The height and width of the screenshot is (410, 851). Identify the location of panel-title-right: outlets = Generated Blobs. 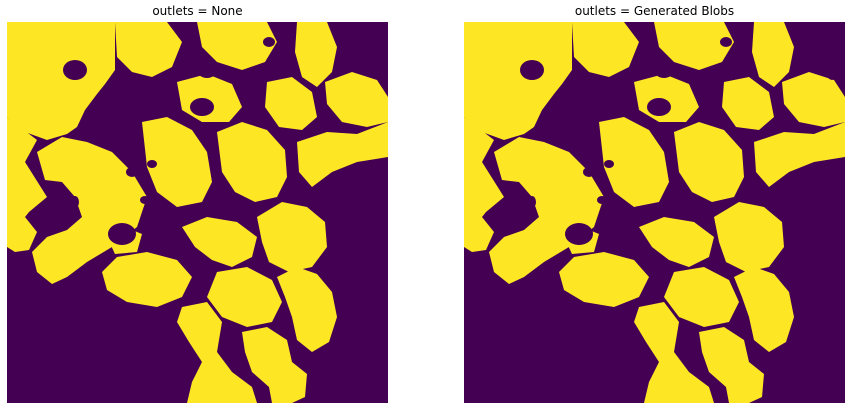
(654, 11).